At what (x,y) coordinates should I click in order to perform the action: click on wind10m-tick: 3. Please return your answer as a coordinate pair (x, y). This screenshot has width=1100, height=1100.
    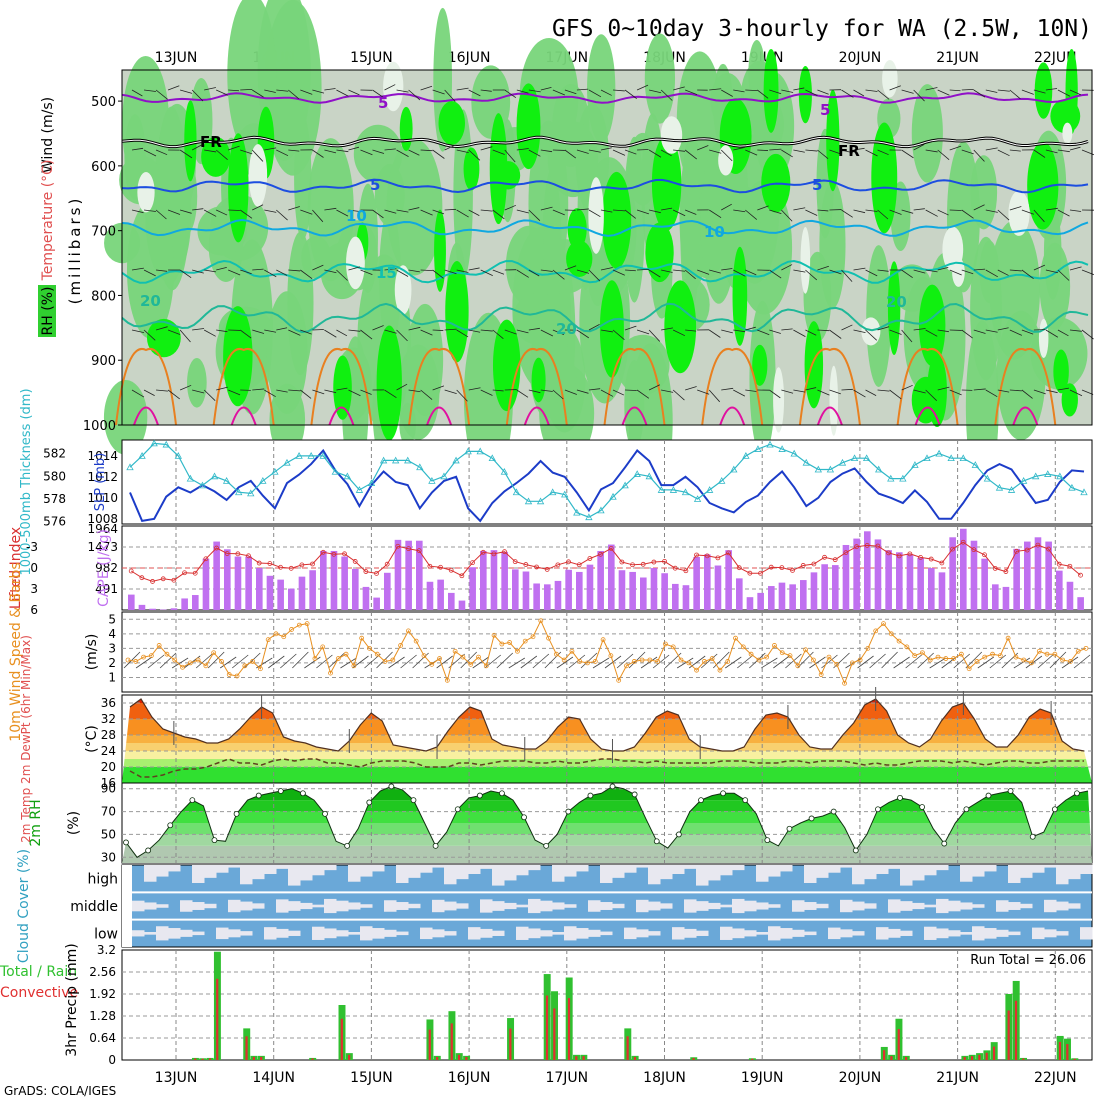
    Looking at the image, I should click on (112, 648).